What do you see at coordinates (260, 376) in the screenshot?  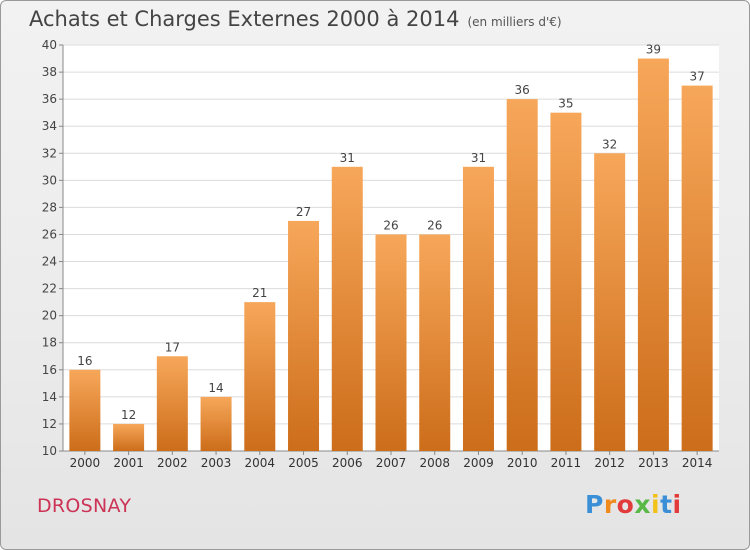 I see `bar-2004` at bounding box center [260, 376].